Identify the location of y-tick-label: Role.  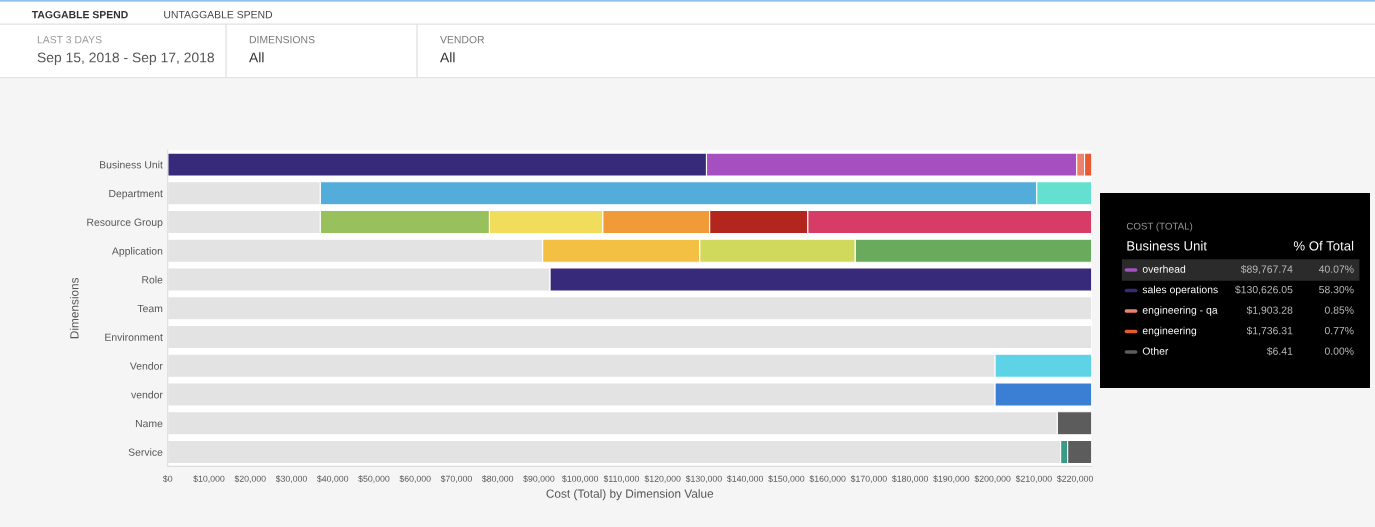
(152, 279).